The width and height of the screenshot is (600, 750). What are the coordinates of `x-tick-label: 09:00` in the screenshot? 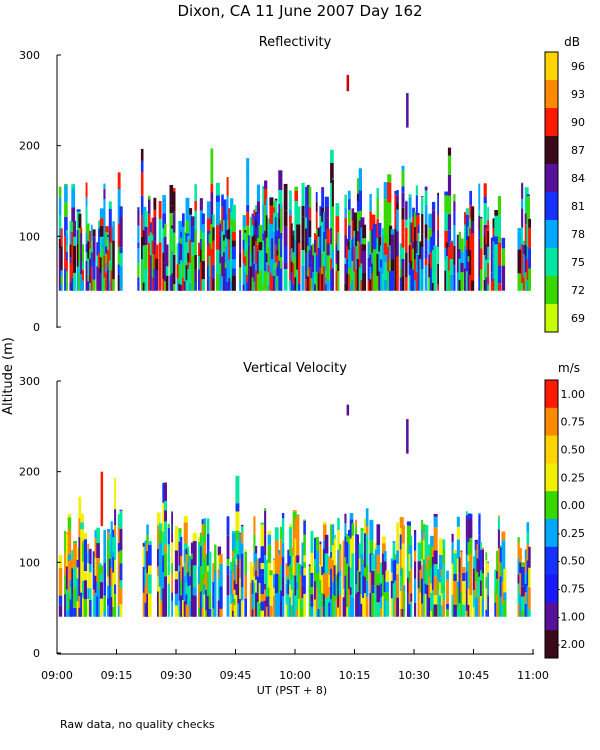 It's located at (57, 675).